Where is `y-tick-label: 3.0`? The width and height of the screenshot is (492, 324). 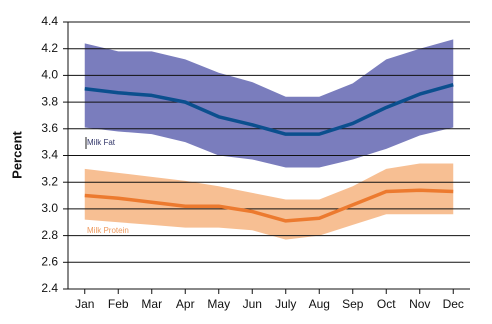
y-tick-label: 3.0 is located at coordinates (49, 208).